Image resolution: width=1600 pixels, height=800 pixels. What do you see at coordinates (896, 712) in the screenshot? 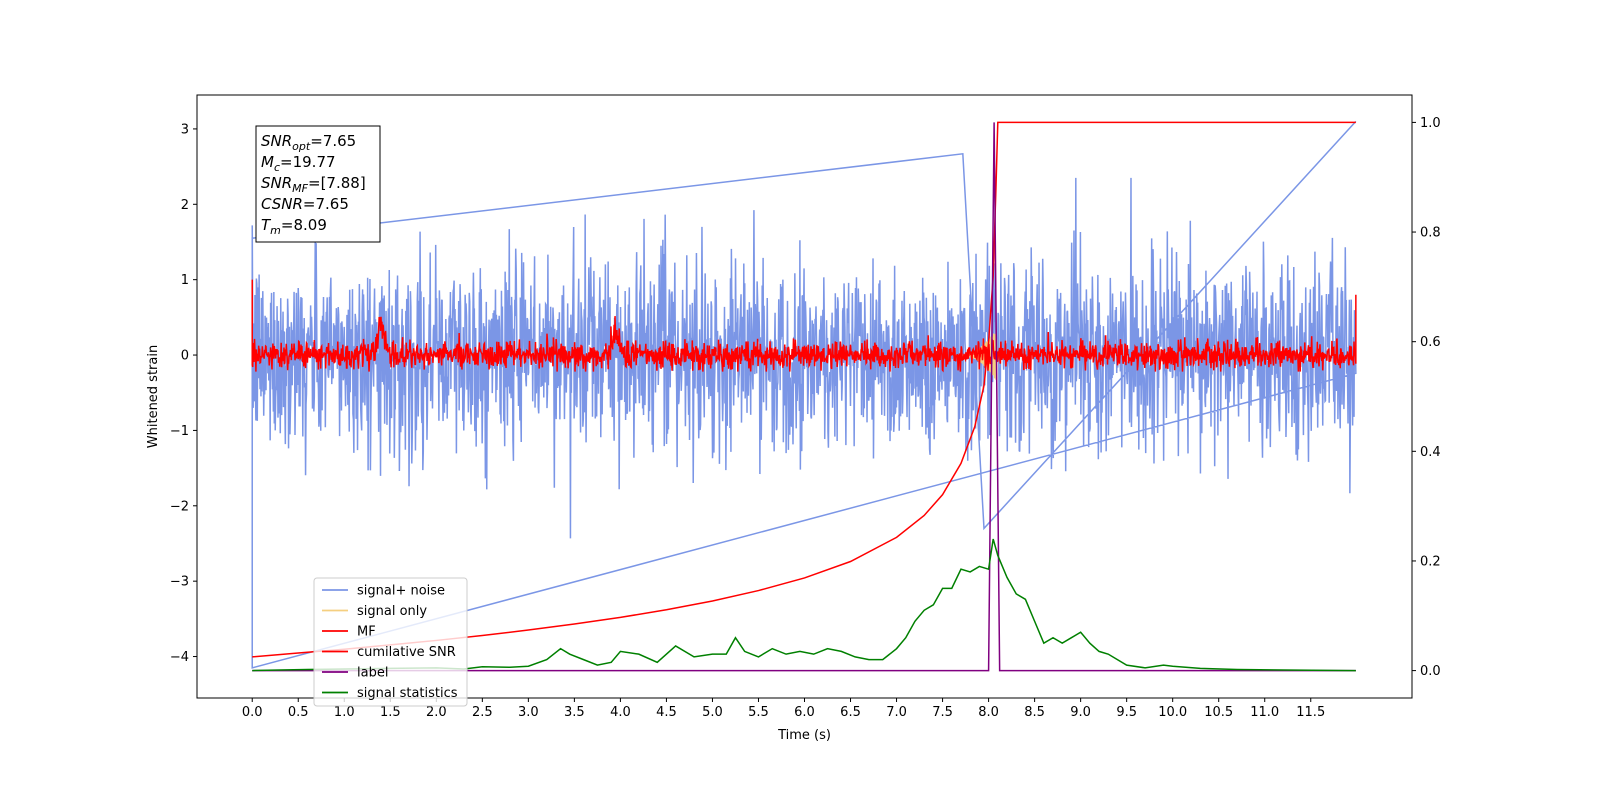
I see `x-tick-label: 7.0` at bounding box center [896, 712].